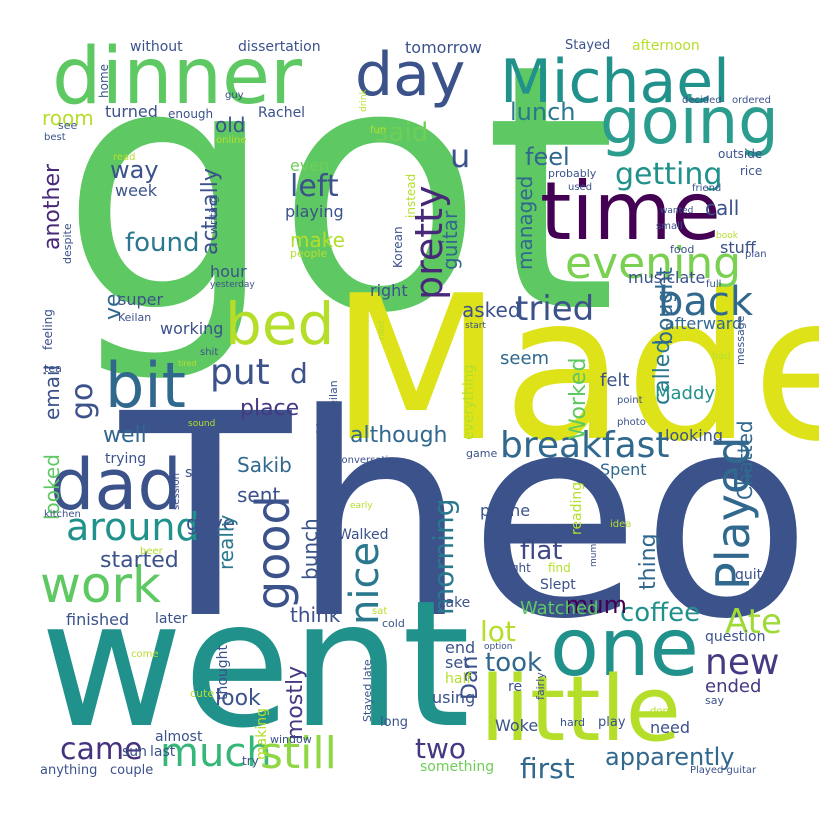 The image size is (819, 819). I want to click on word-gave: gave, so click(211, 523).